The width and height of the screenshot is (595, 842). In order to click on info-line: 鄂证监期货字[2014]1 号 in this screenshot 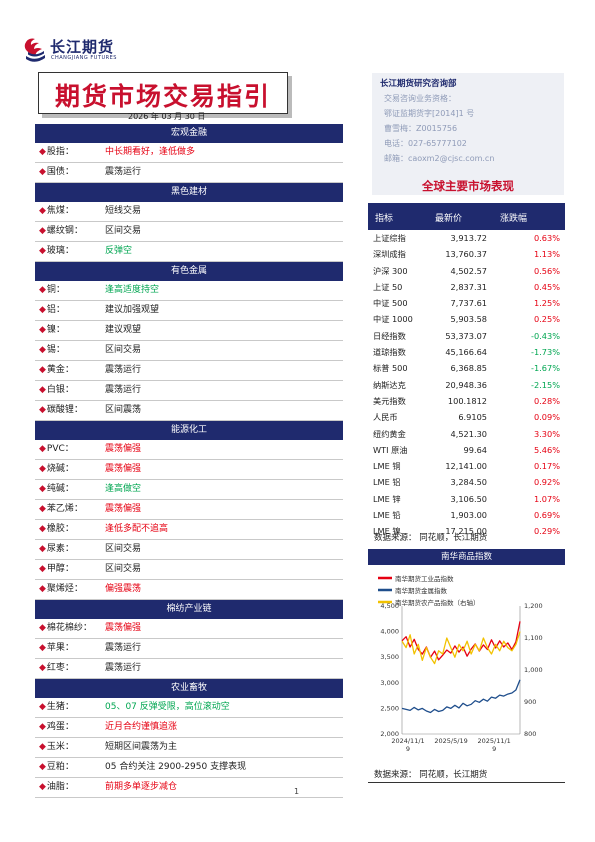, I will do `click(429, 113)`.